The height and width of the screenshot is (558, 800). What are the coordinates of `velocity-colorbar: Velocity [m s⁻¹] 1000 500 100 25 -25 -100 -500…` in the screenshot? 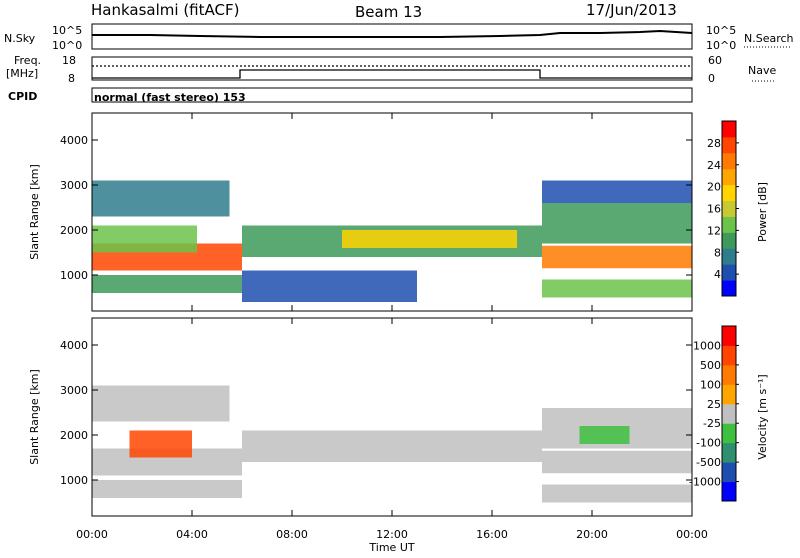 It's located at (729, 413).